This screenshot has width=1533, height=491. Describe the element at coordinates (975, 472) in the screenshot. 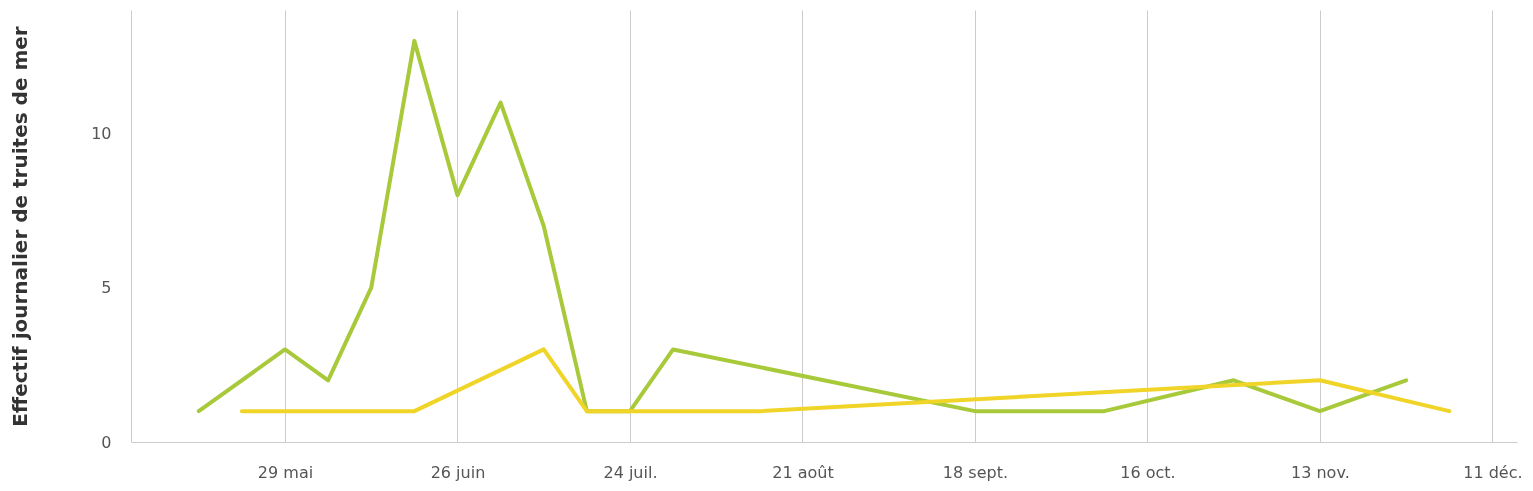

I see `x-tick-label: 18 sept.` at that location.